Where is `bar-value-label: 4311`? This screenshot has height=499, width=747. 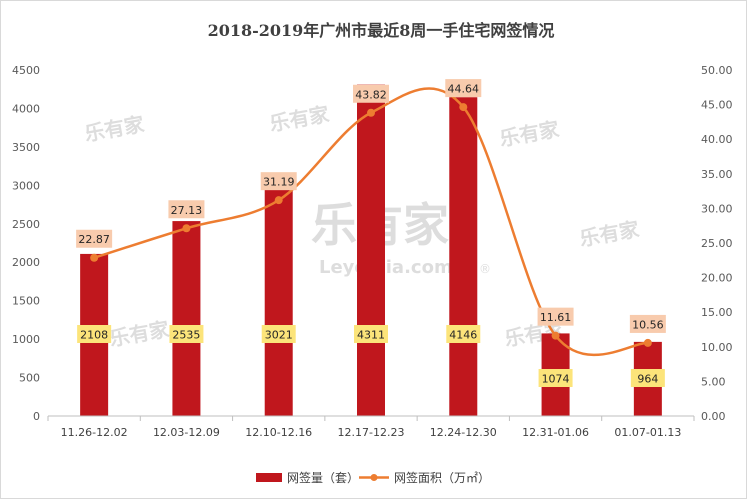
bar-value-label: 4311 is located at coordinates (371, 334).